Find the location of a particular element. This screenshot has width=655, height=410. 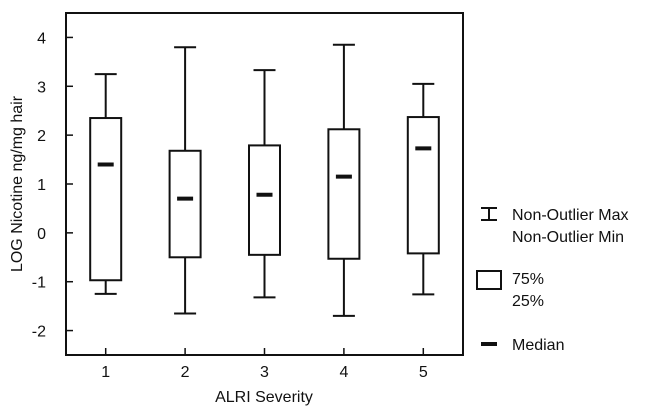

y-axis-title: LOG Nicotine ng/mg hair is located at coordinates (17, 183).